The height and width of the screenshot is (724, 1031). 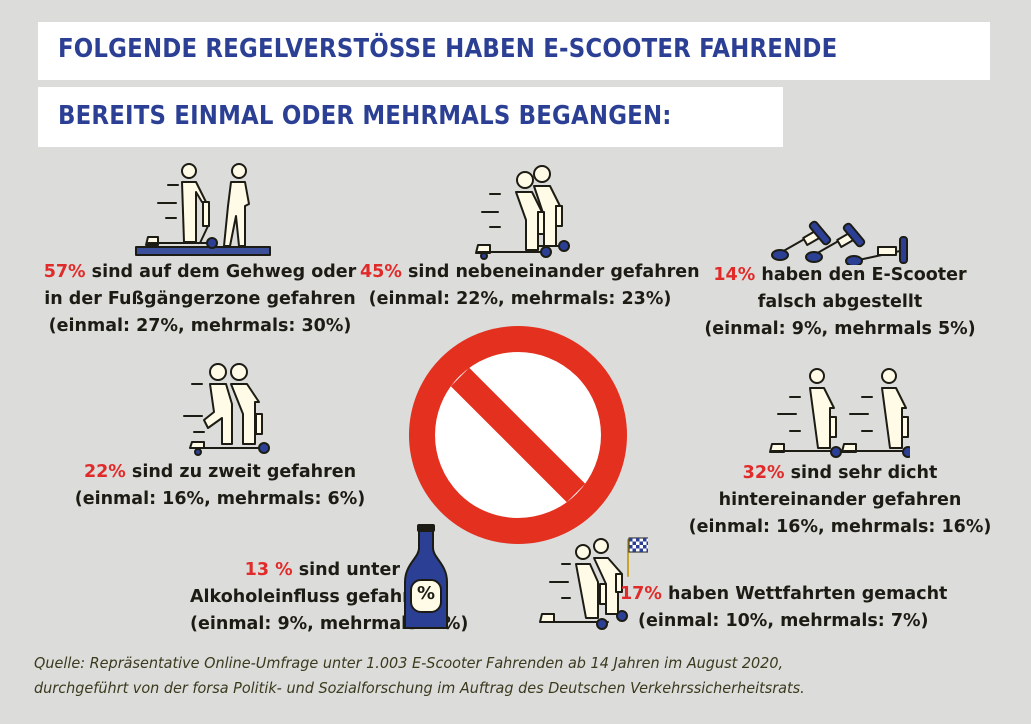 I want to click on stat-racing-percent: 17%, so click(x=641, y=594).